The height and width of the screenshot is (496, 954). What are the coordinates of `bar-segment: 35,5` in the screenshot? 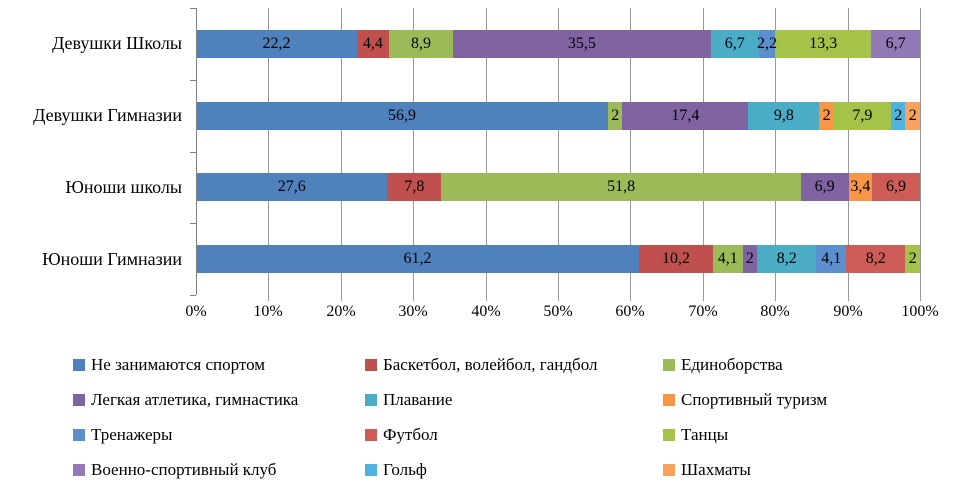 It's located at (582, 43).